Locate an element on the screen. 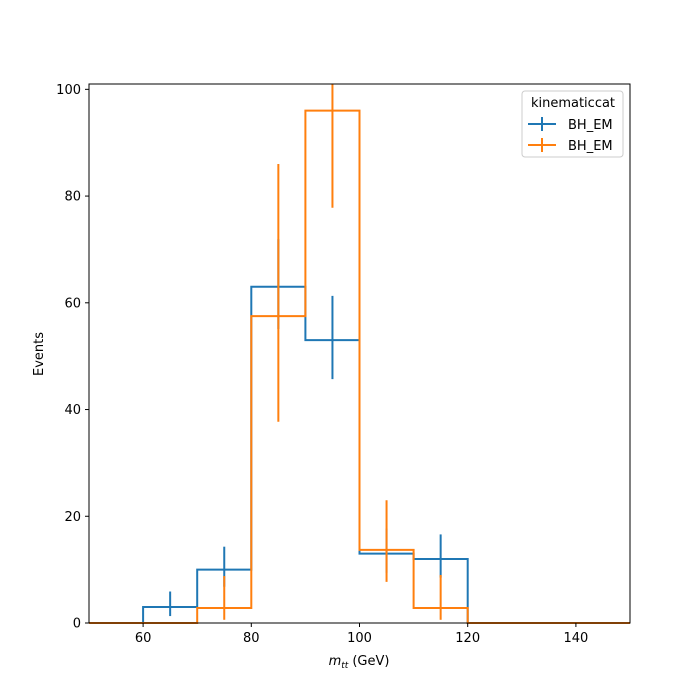 The image size is (700, 700). x-axis-label: mtt (GeV) is located at coordinates (359, 662).